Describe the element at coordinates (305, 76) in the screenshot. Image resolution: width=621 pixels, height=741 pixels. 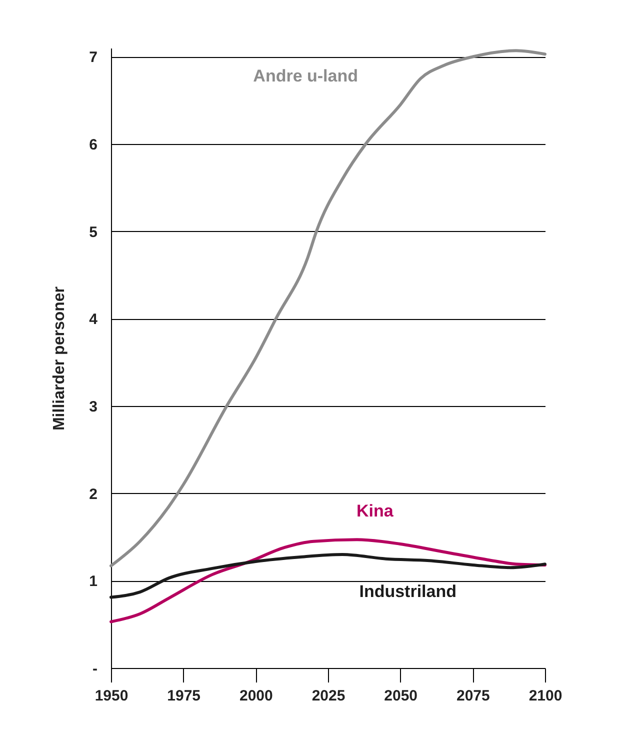
I see `text: Andre u-land` at that location.